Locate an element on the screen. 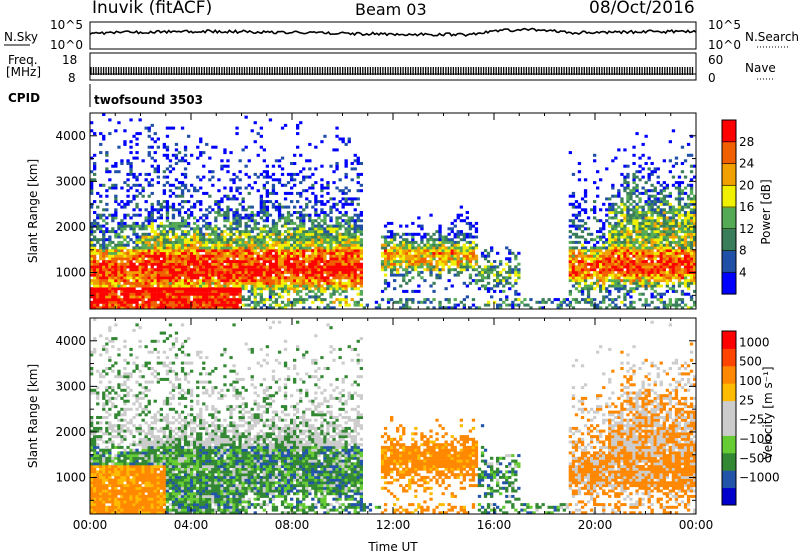 Image resolution: width=800 pixels, height=554 pixels. velocity-colorbar: 1000 500 100 25 −25 −100 −500 −1000 is located at coordinates (750, 418).